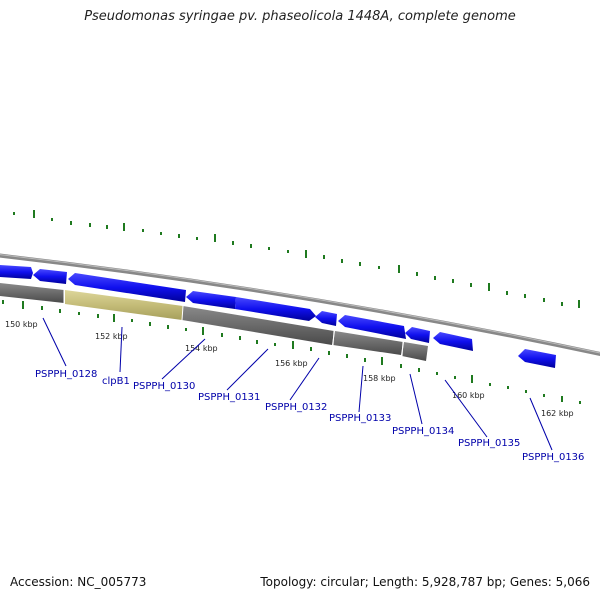  I want to click on feature-track, so click(214, 322).